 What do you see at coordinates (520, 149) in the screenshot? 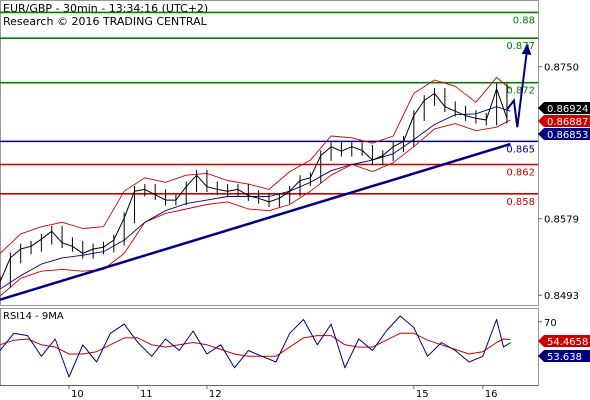
I see `level-label-pivot: 0.865` at bounding box center [520, 149].